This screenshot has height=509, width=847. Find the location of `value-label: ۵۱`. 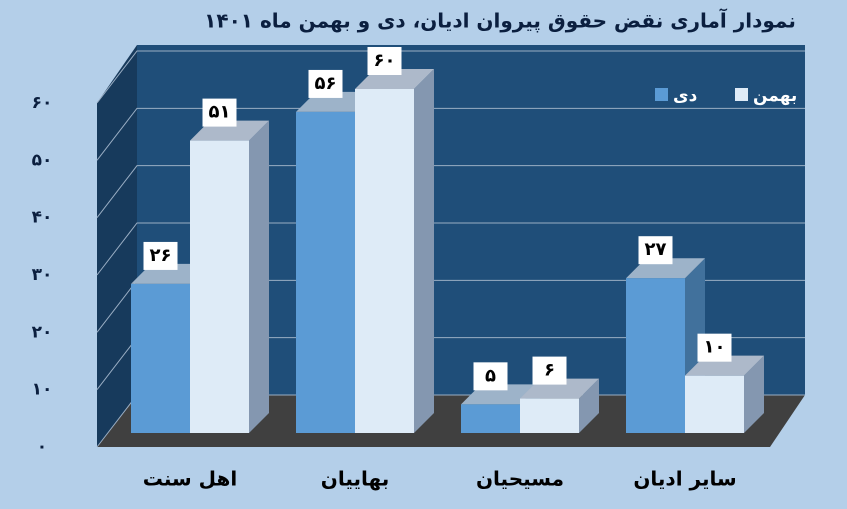

value-label: ۵۱ is located at coordinates (220, 112).